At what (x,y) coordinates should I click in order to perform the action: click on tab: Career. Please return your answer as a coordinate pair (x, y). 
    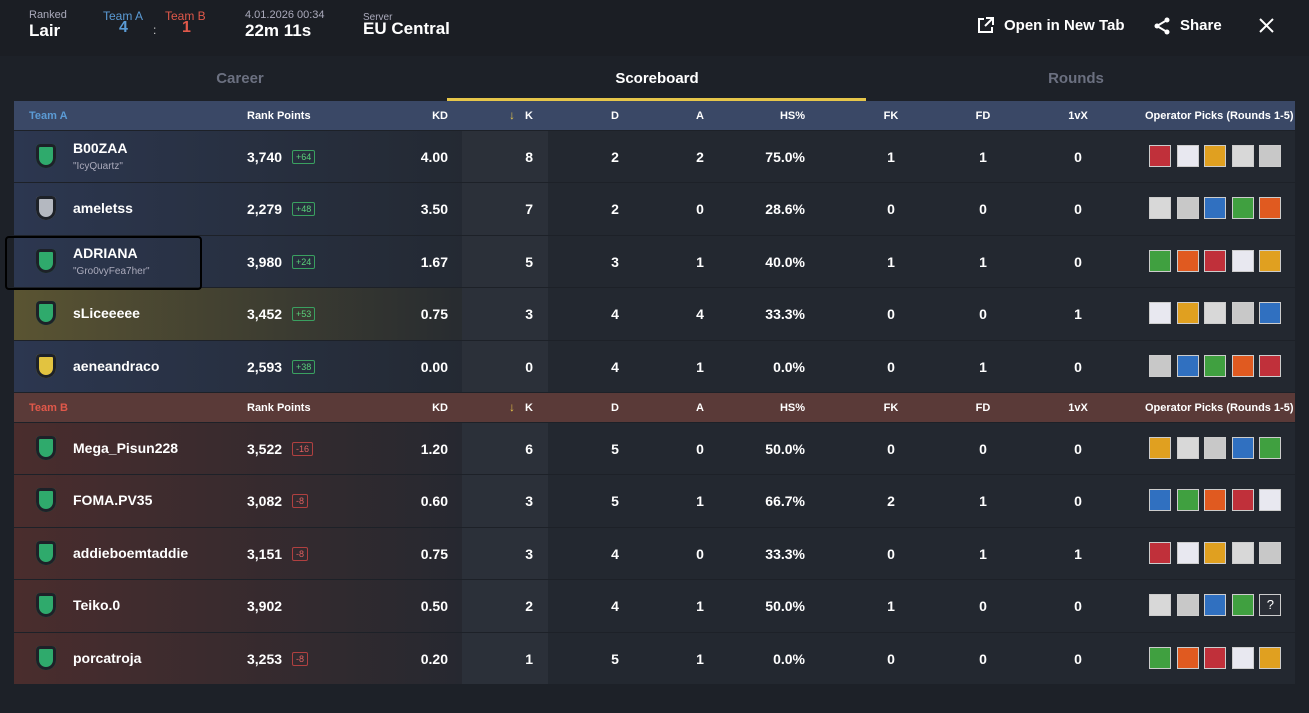
    Looking at the image, I should click on (240, 78).